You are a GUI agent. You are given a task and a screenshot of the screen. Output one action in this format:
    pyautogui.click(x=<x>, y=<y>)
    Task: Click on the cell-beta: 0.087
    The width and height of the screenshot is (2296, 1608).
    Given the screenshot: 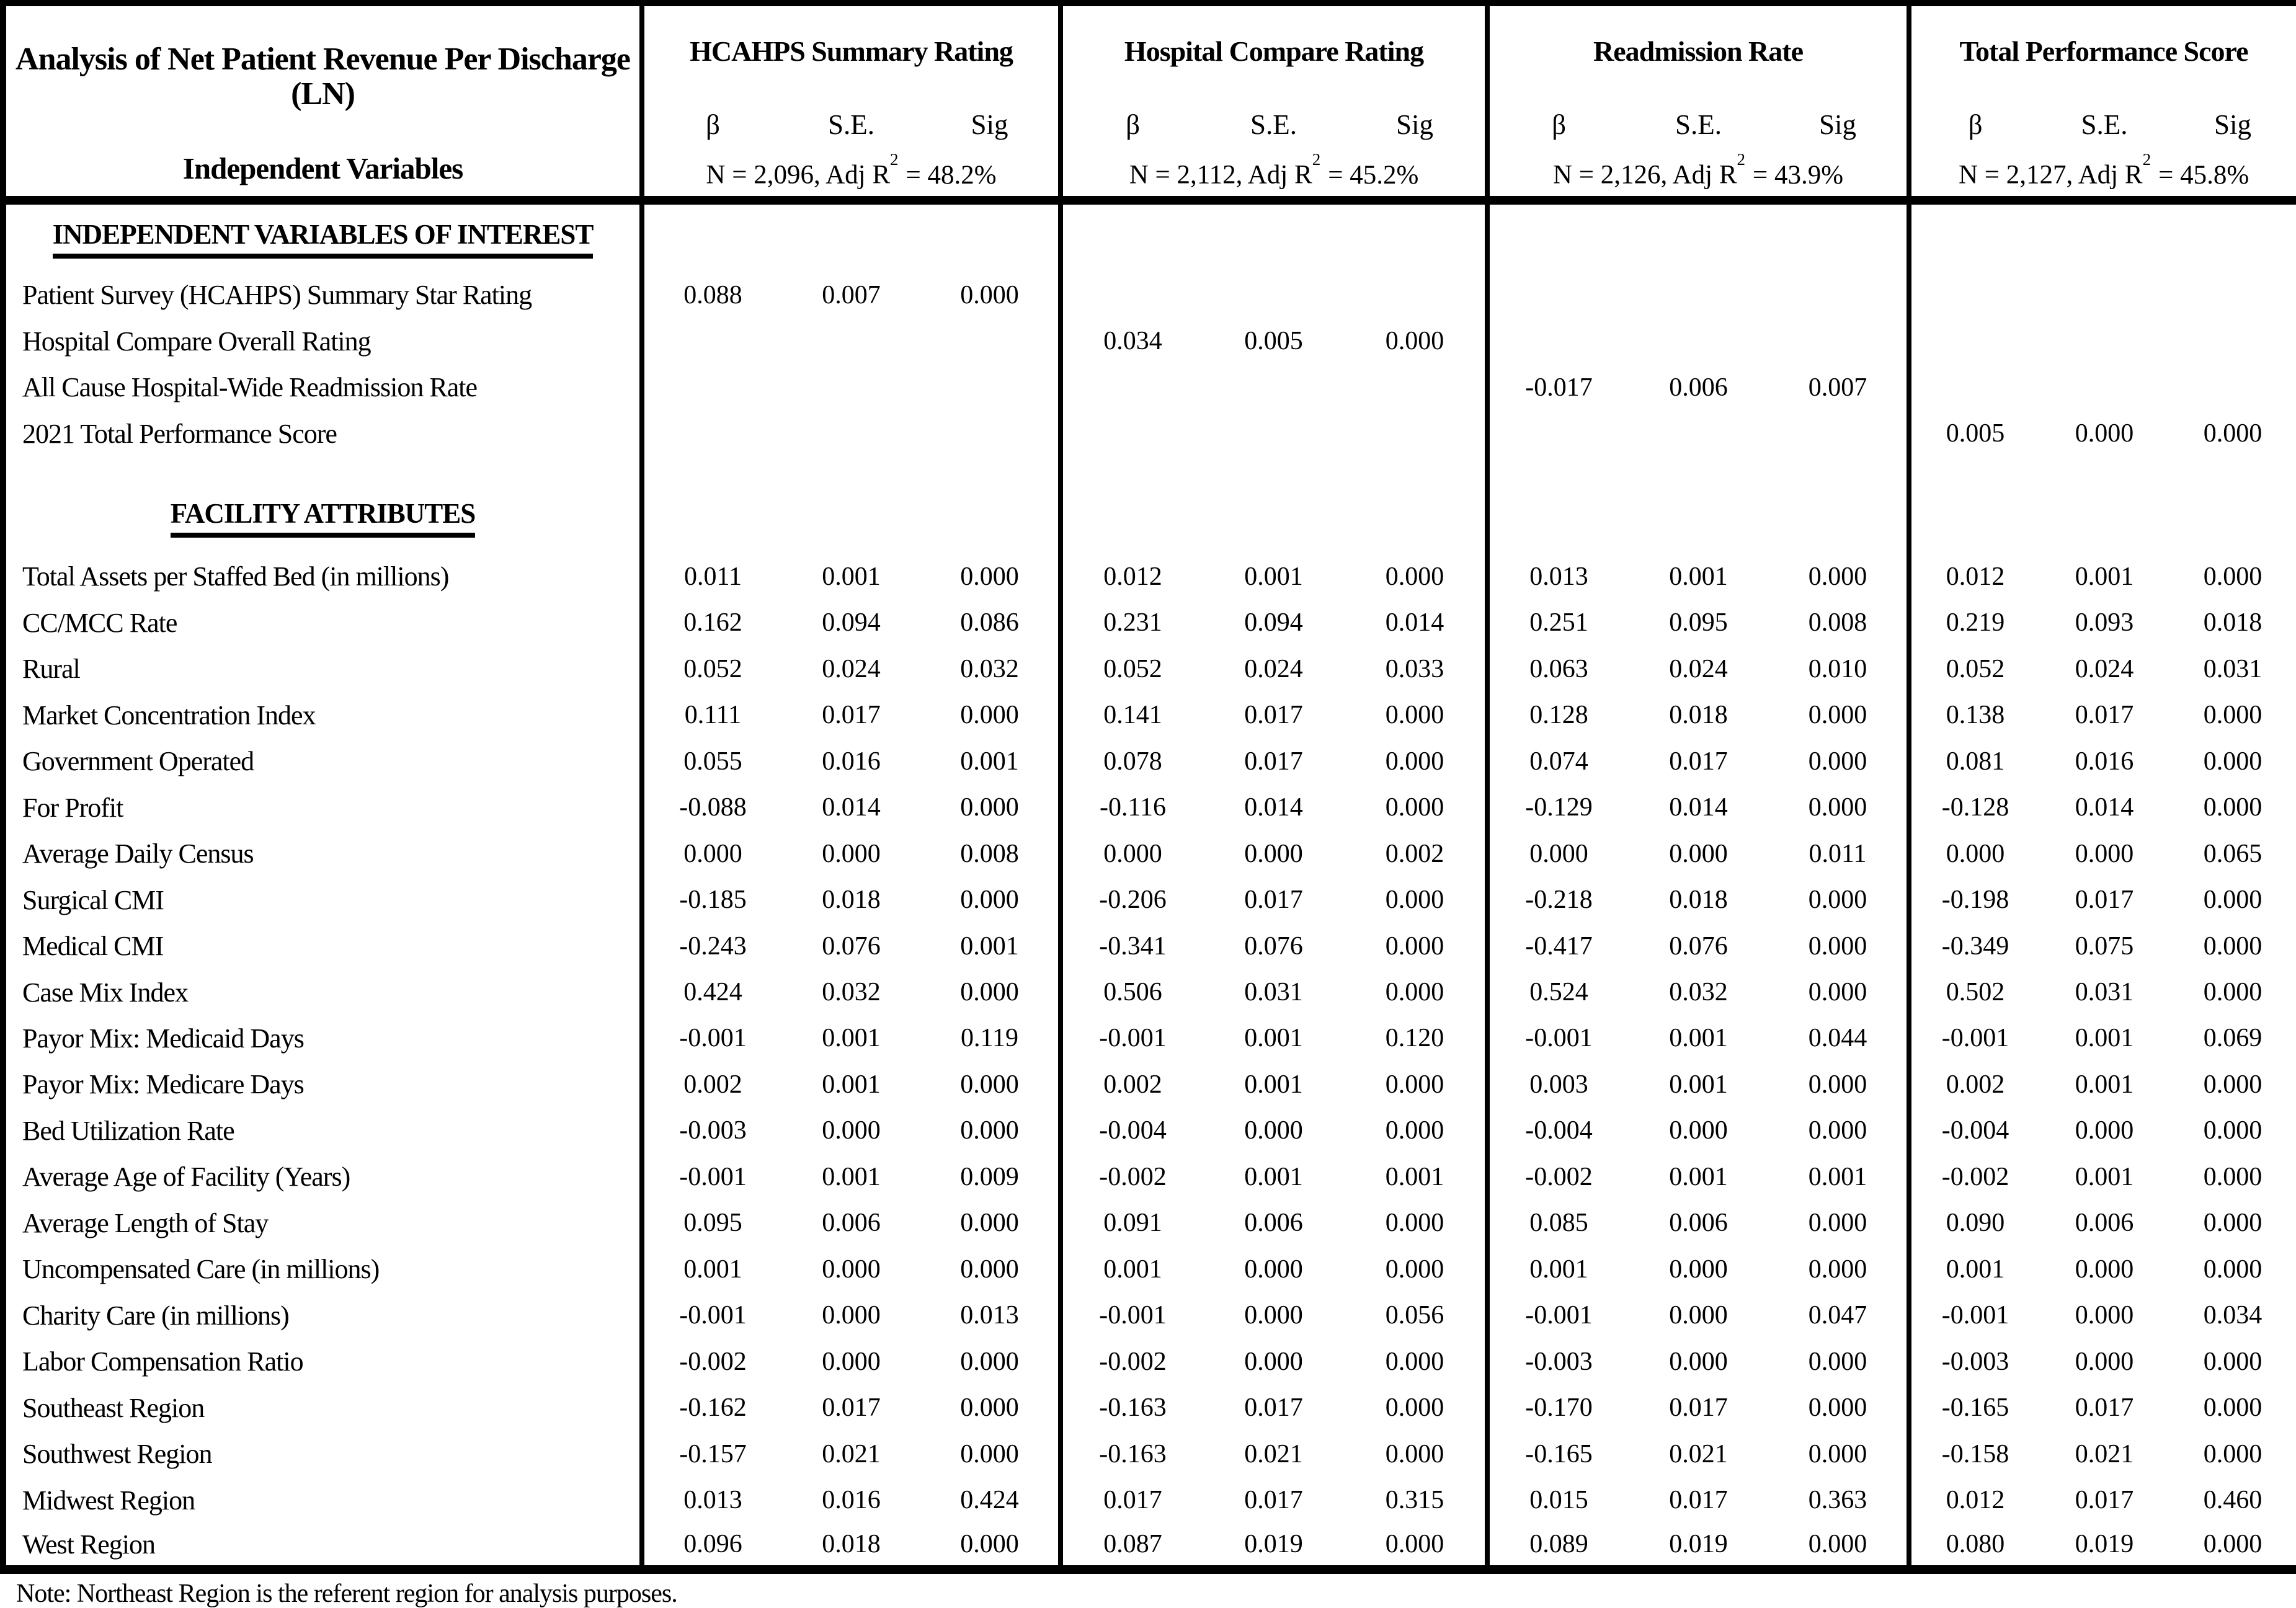 What is the action you would take?
    pyautogui.click(x=1130, y=1546)
    